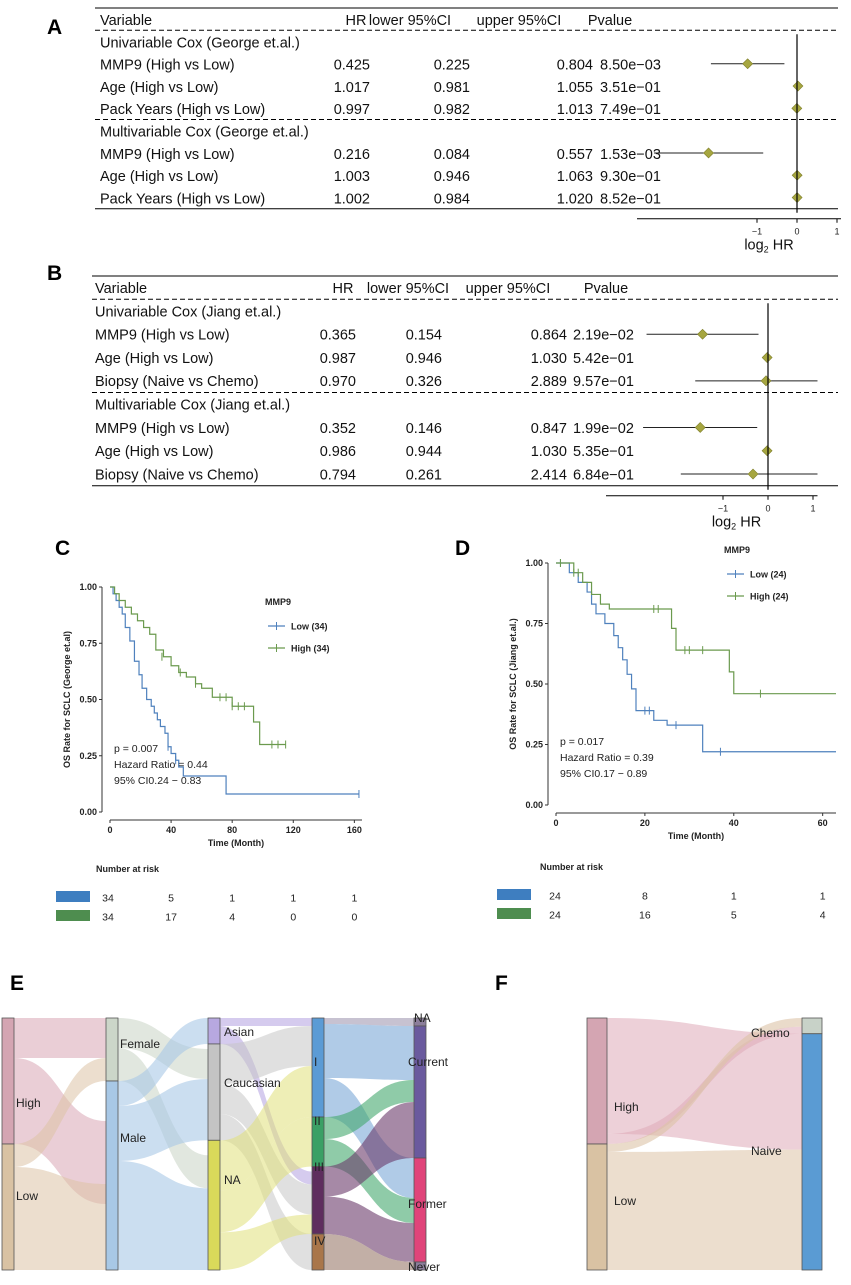 Image resolution: width=851 pixels, height=1285 pixels. Describe the element at coordinates (603, 475) in the screenshot. I see `p-value: 6.84e−01` at that location.